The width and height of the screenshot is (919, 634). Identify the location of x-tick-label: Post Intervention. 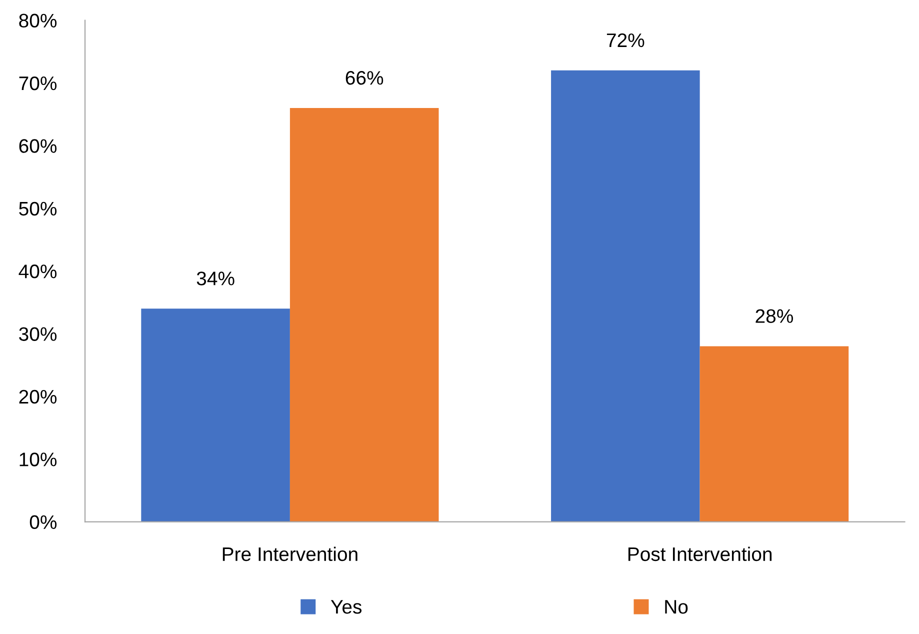
(700, 554).